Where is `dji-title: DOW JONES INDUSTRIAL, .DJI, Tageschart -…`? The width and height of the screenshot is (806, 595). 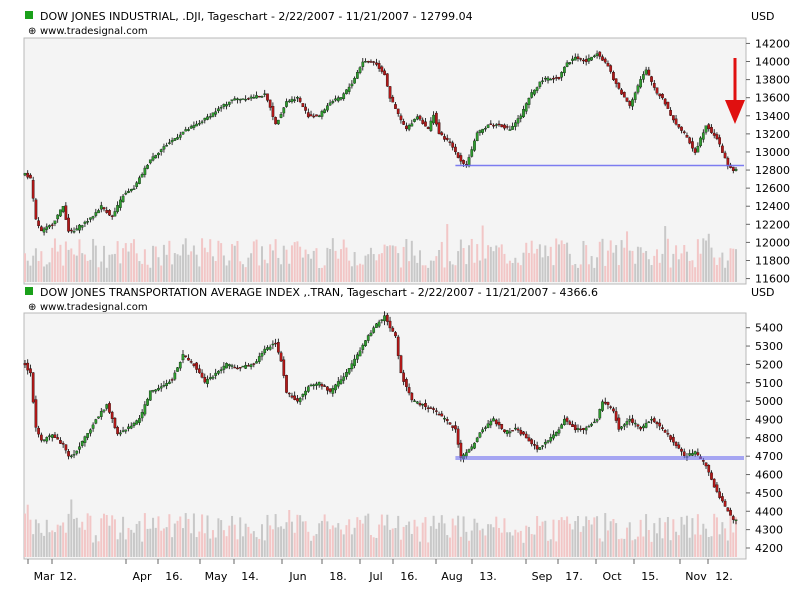
dji-title: DOW JONES INDUSTRIAL, .DJI, Tageschart -… is located at coordinates (256, 16).